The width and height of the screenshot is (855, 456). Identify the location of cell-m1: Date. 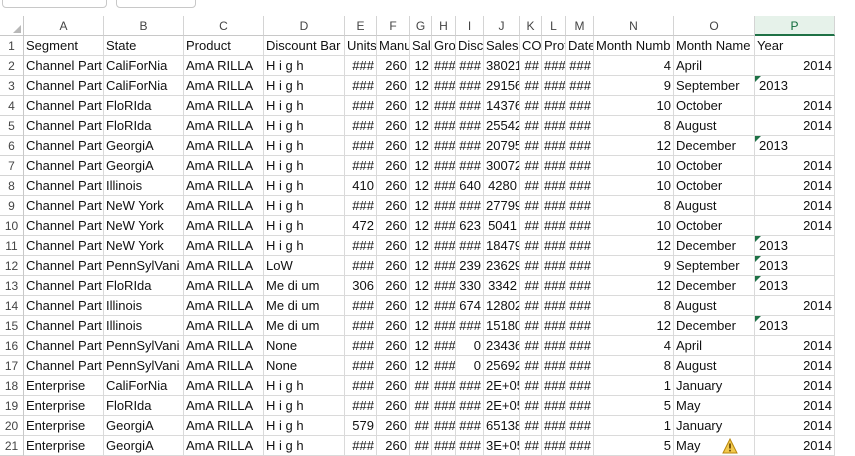
(580, 46).